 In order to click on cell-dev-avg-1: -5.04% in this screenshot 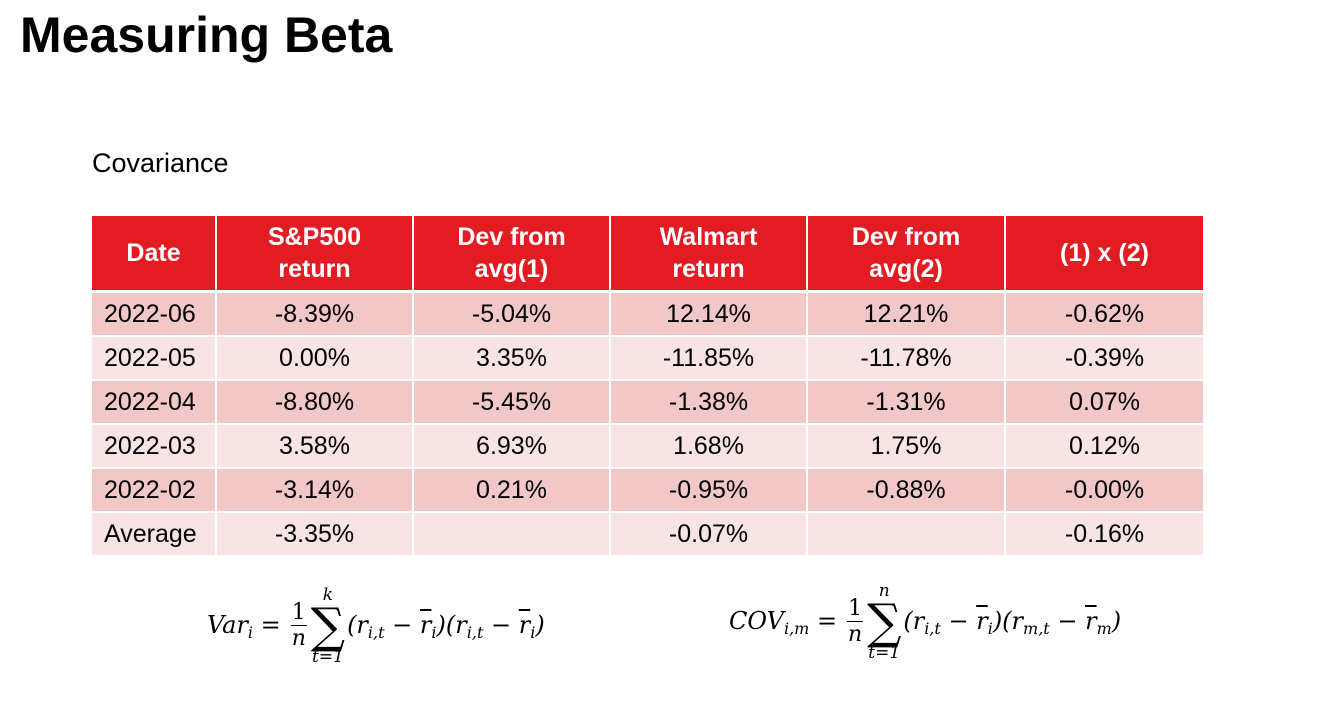, I will do `click(512, 314)`.